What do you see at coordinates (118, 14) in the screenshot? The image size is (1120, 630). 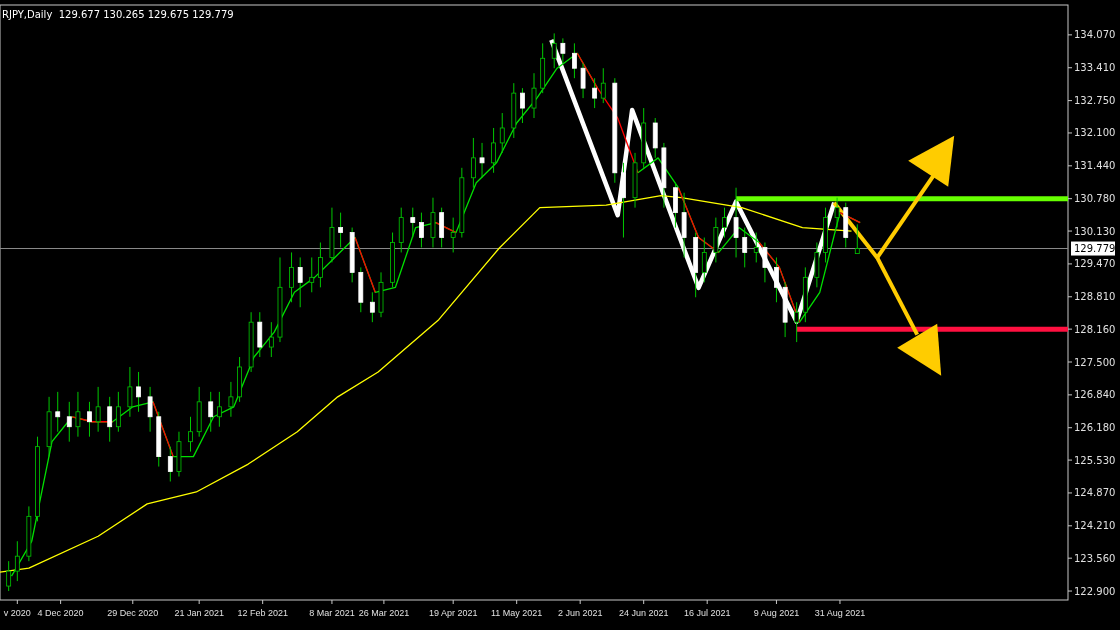 I see `chart-title: RJPY,Daily 129.677 130.265 129.675 129.779` at bounding box center [118, 14].